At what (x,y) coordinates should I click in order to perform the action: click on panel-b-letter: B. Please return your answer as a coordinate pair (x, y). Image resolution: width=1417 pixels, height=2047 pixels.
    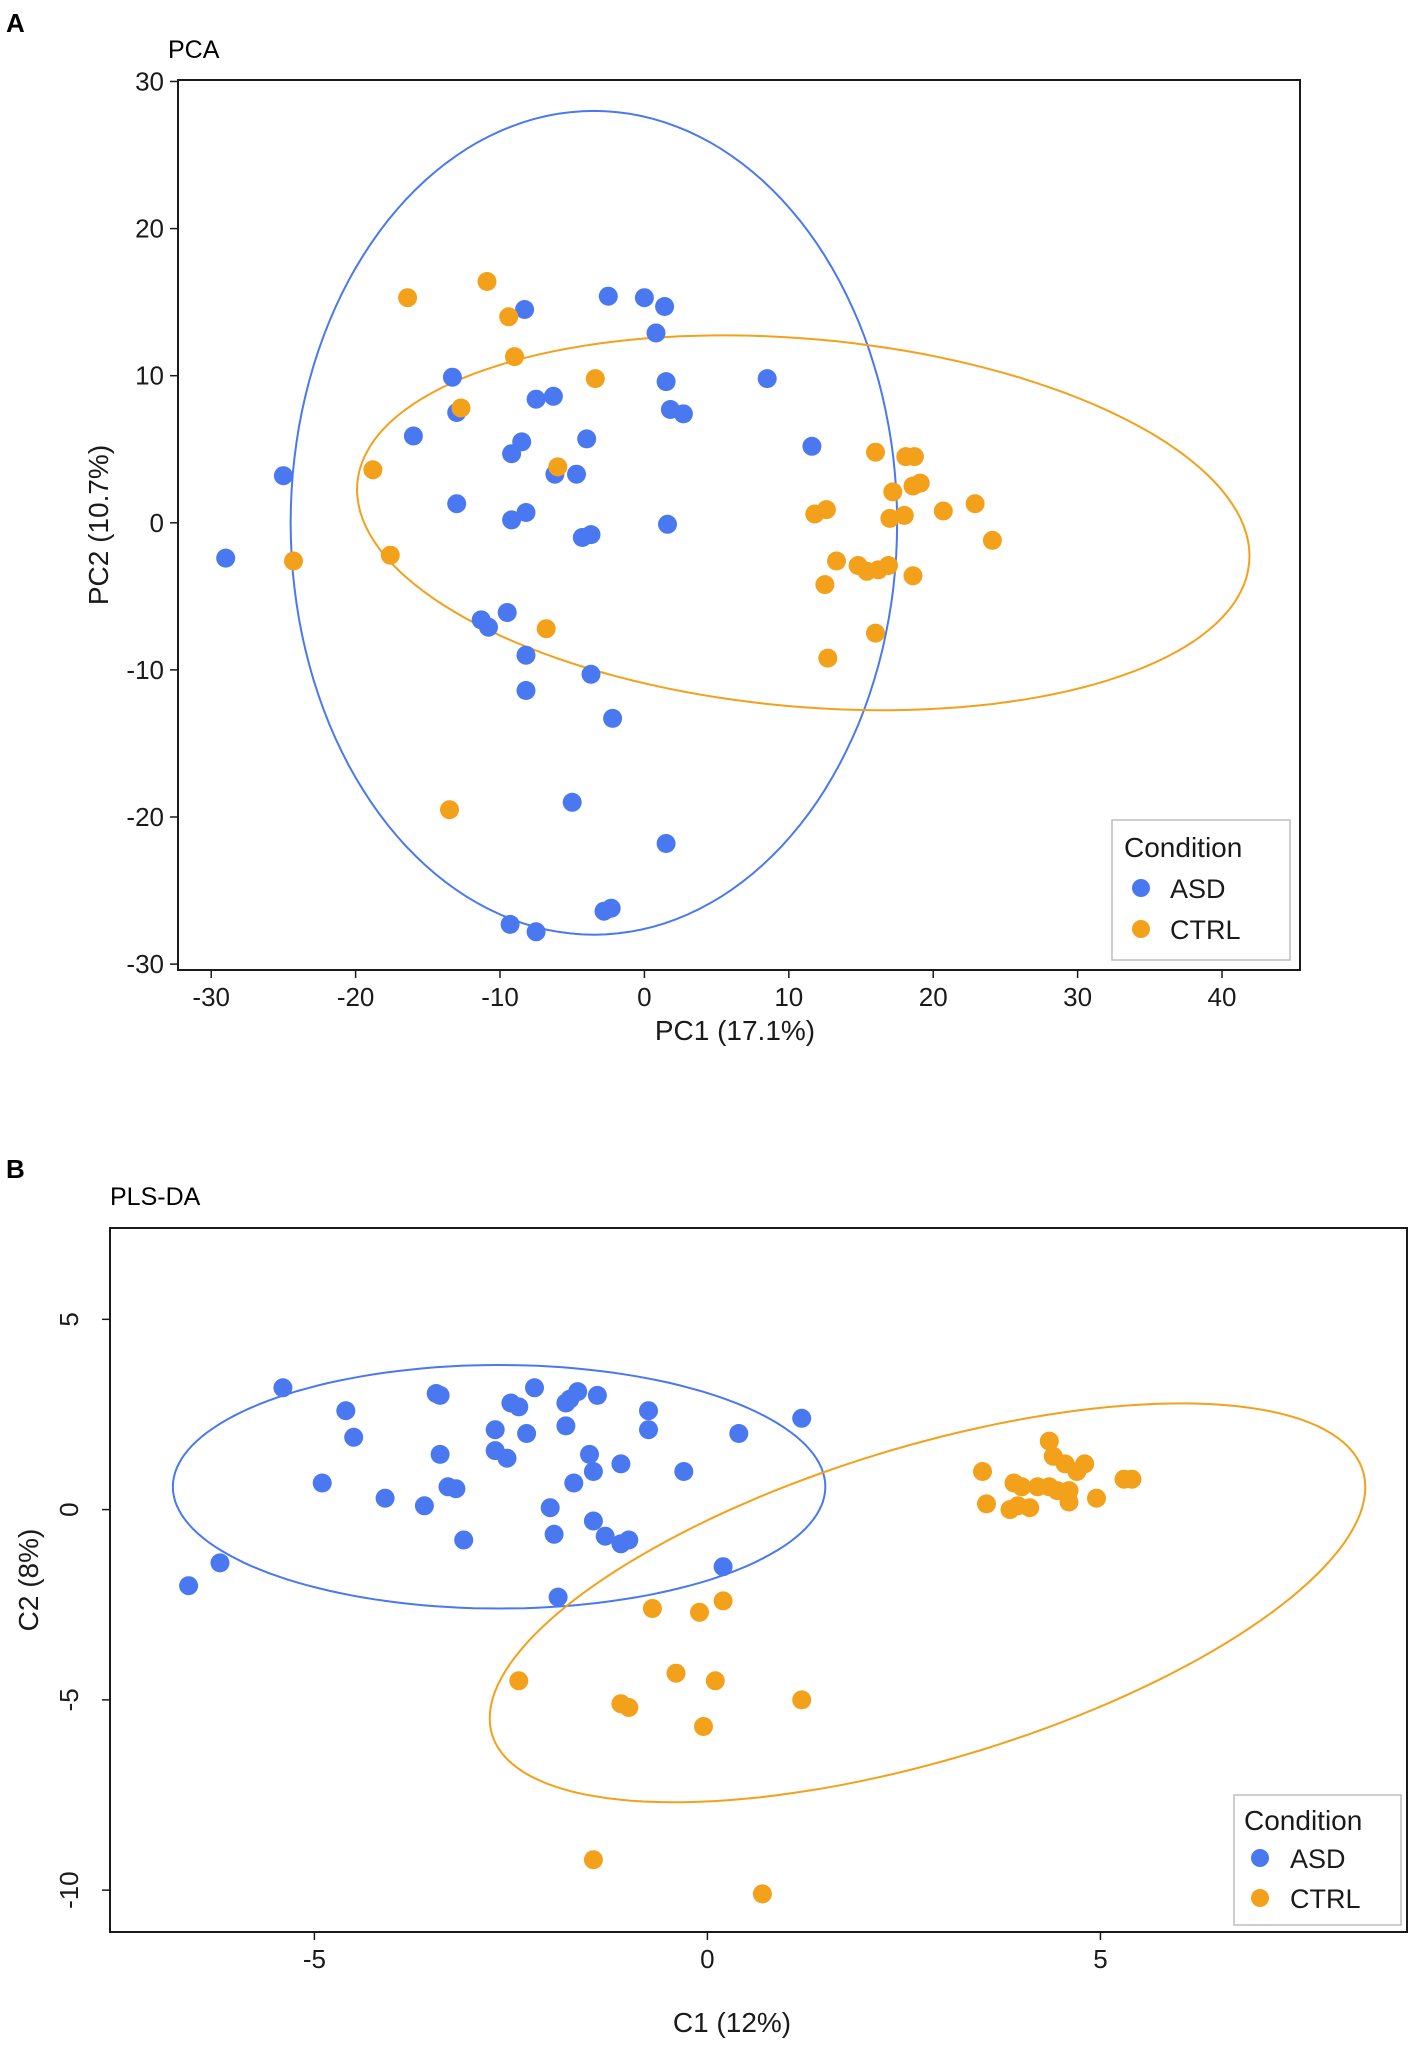
    Looking at the image, I should click on (15, 1169).